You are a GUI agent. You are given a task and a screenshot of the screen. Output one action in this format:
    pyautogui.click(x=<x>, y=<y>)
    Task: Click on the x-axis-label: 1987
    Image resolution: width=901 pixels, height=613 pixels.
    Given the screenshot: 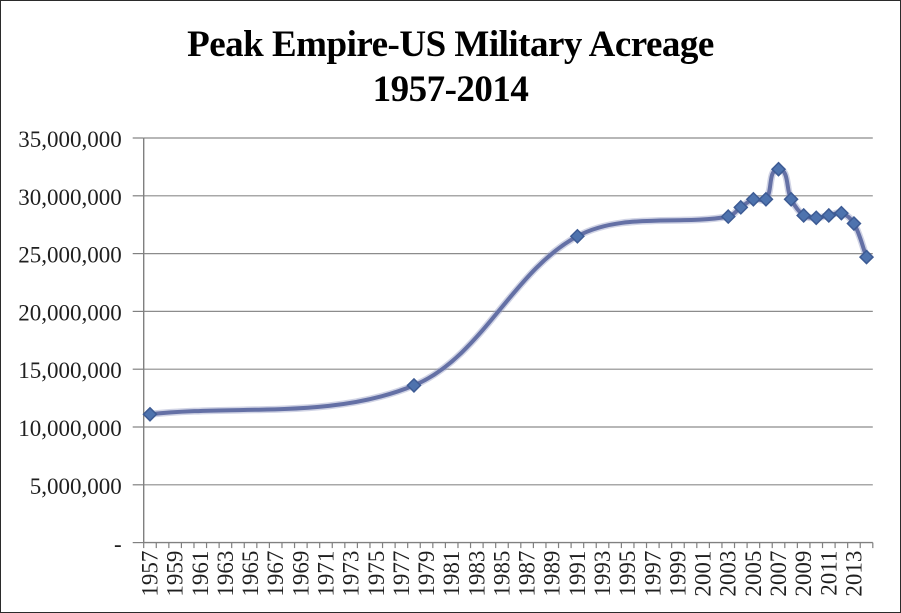 What is the action you would take?
    pyautogui.click(x=527, y=574)
    